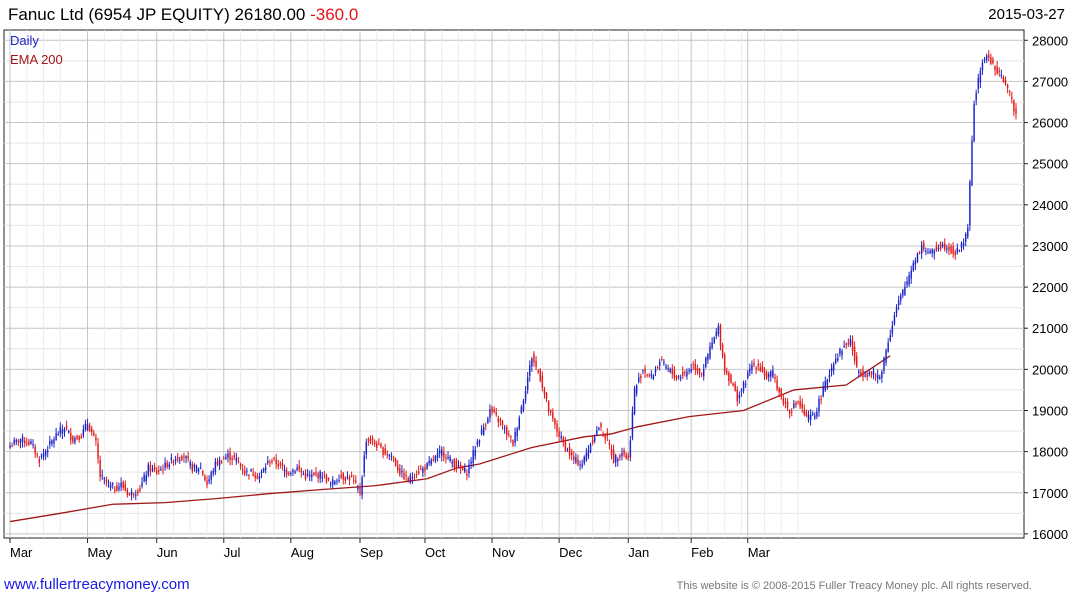  I want to click on x-tick-label: Jan, so click(638, 552).